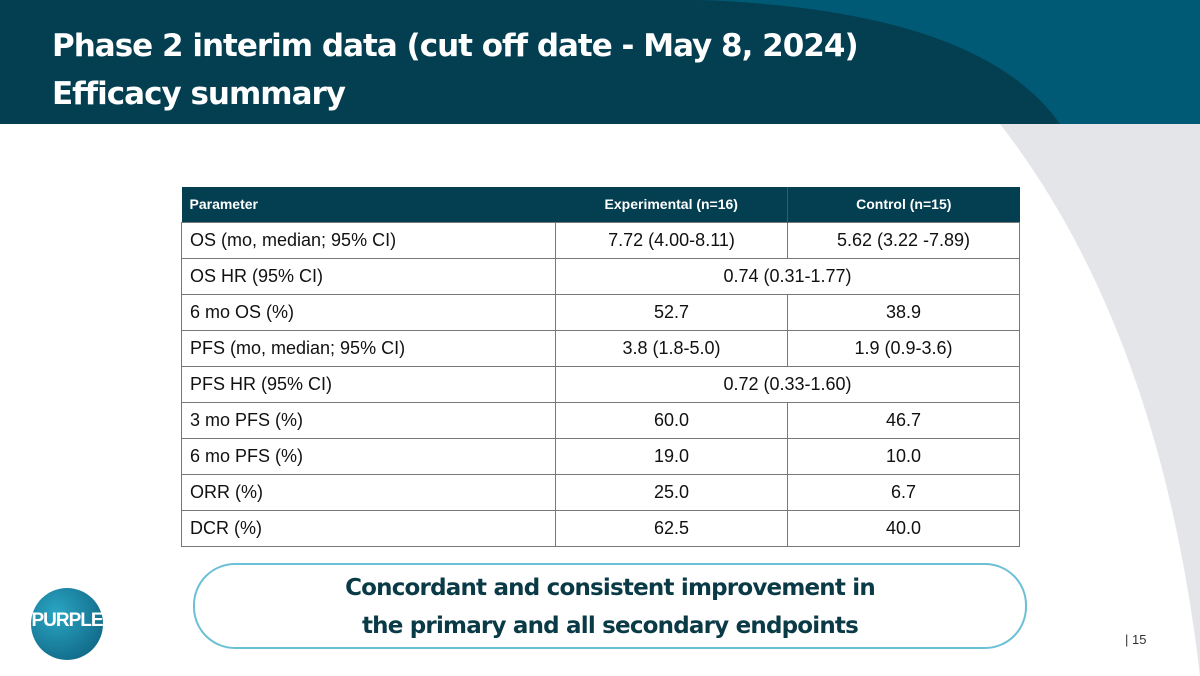 The height and width of the screenshot is (676, 1200). I want to click on cell-parameter: 3 mo PFS (%), so click(368, 420).